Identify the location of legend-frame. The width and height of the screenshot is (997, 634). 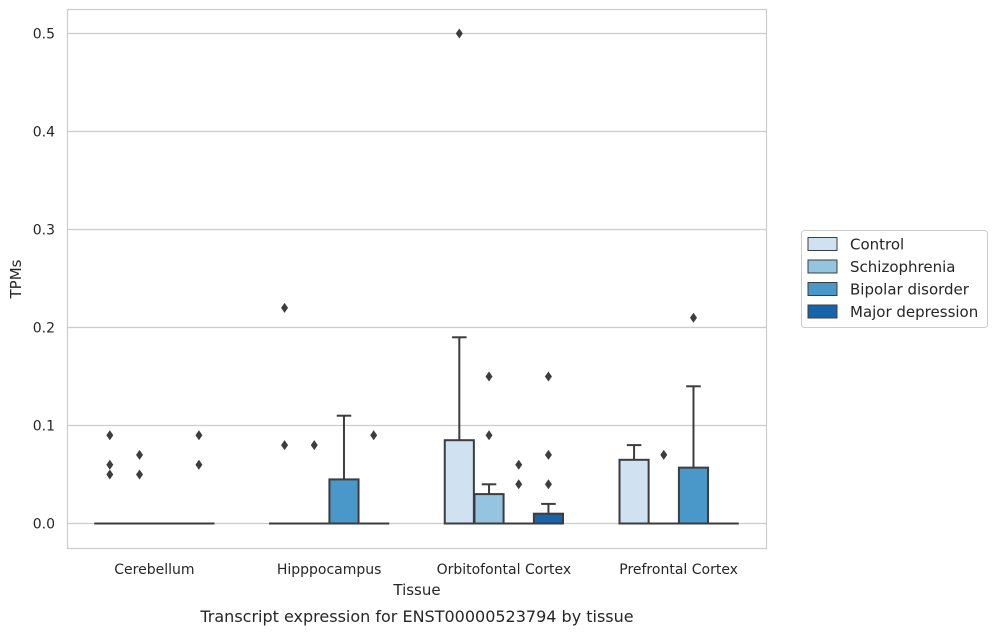
(894, 279).